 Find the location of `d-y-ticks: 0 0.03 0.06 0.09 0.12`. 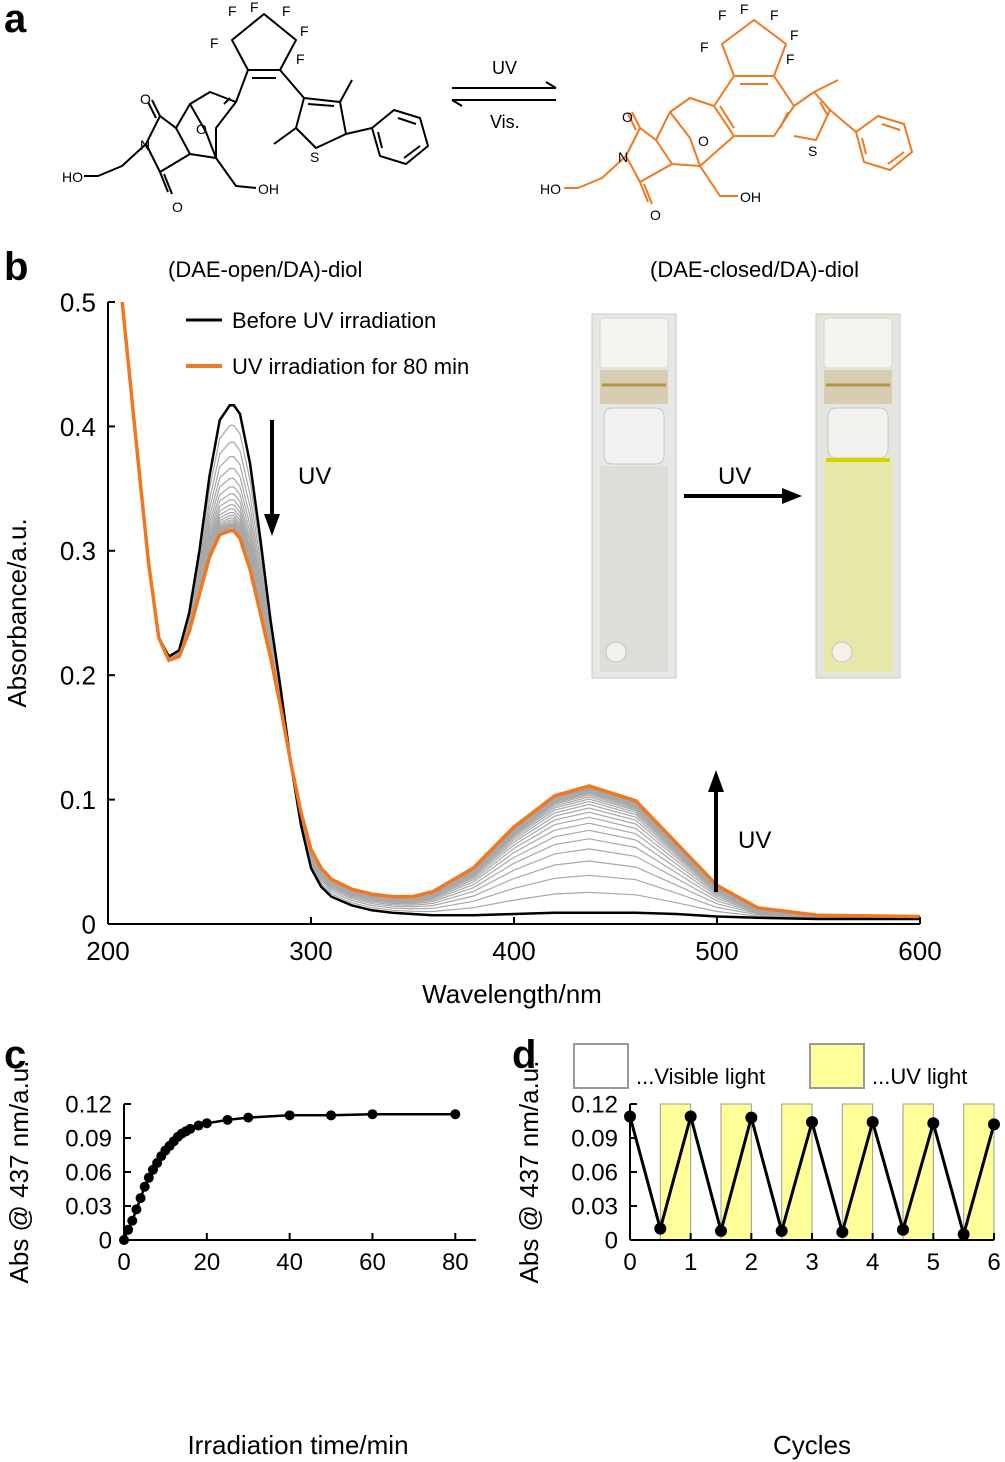

d-y-ticks: 0 0.03 0.06 0.09 0.12 is located at coordinates (604, 1173).